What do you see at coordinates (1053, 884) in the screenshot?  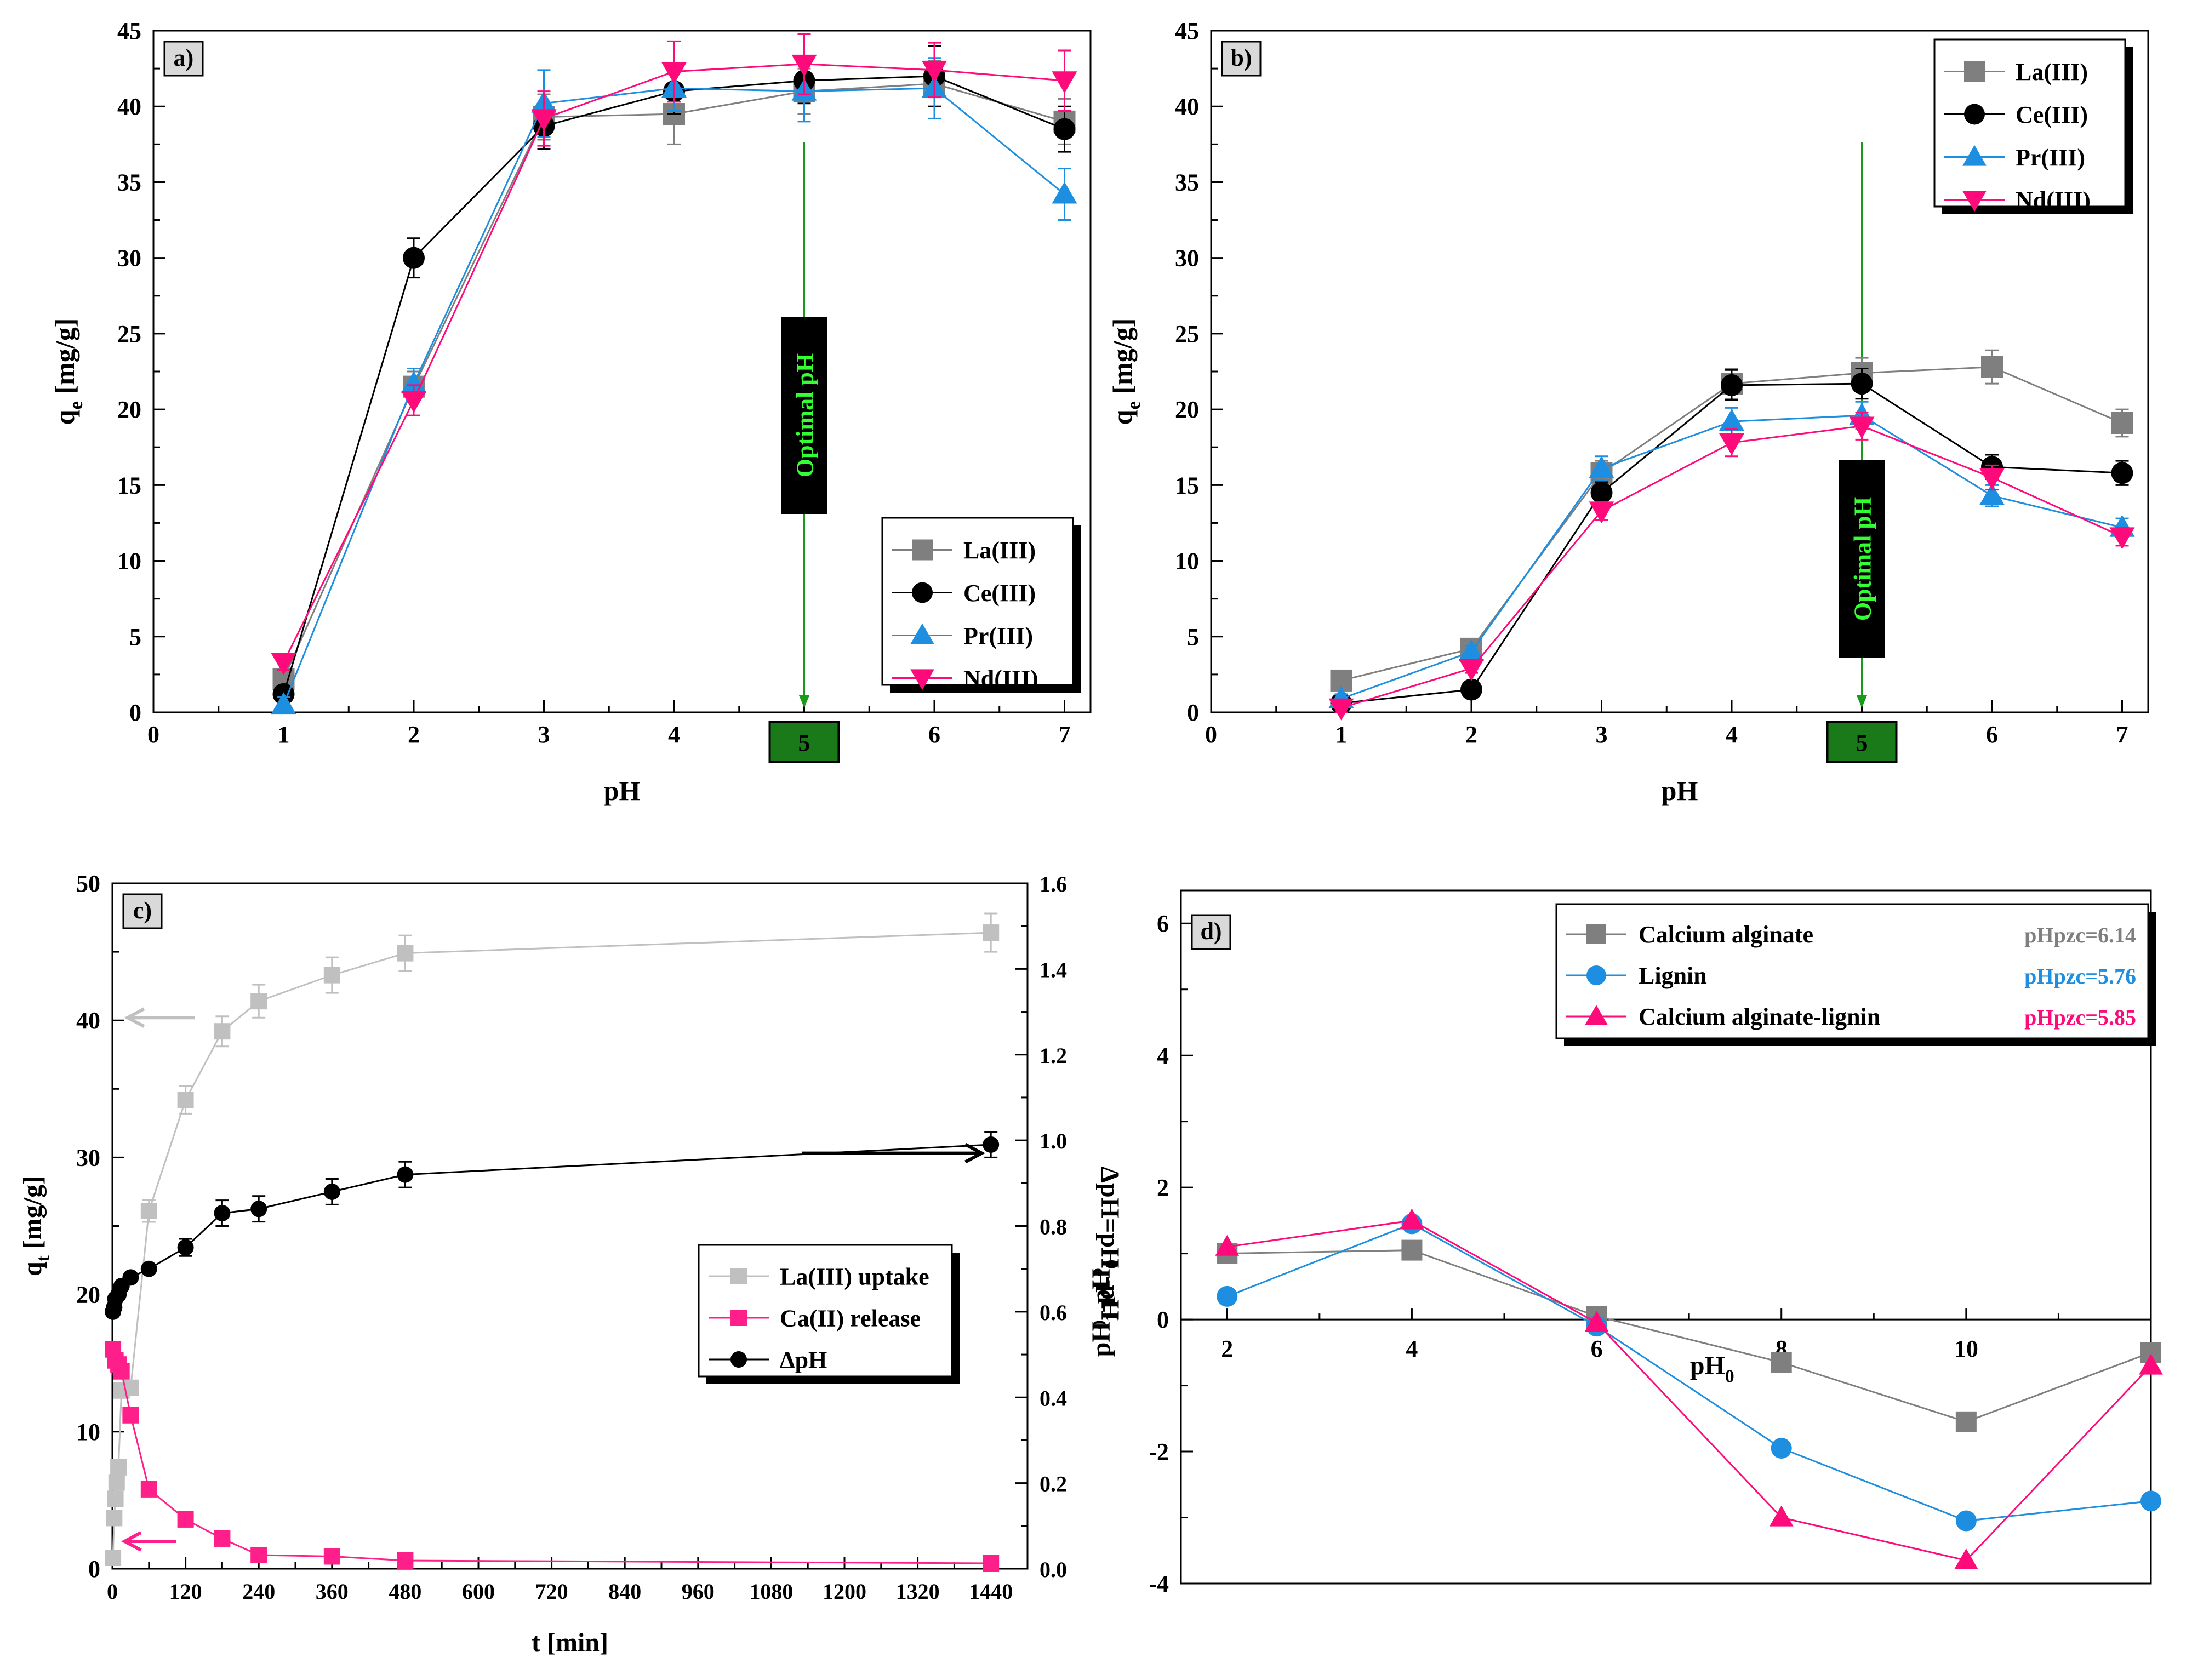 I see `y2-tick-label: 1.6` at bounding box center [1053, 884].